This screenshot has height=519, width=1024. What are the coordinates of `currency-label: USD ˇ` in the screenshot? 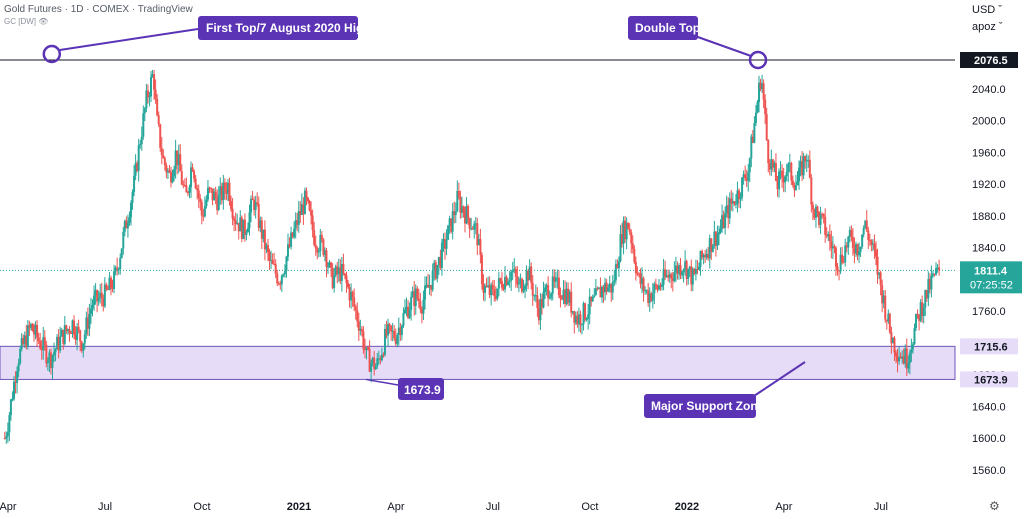 It's located at (987, 10).